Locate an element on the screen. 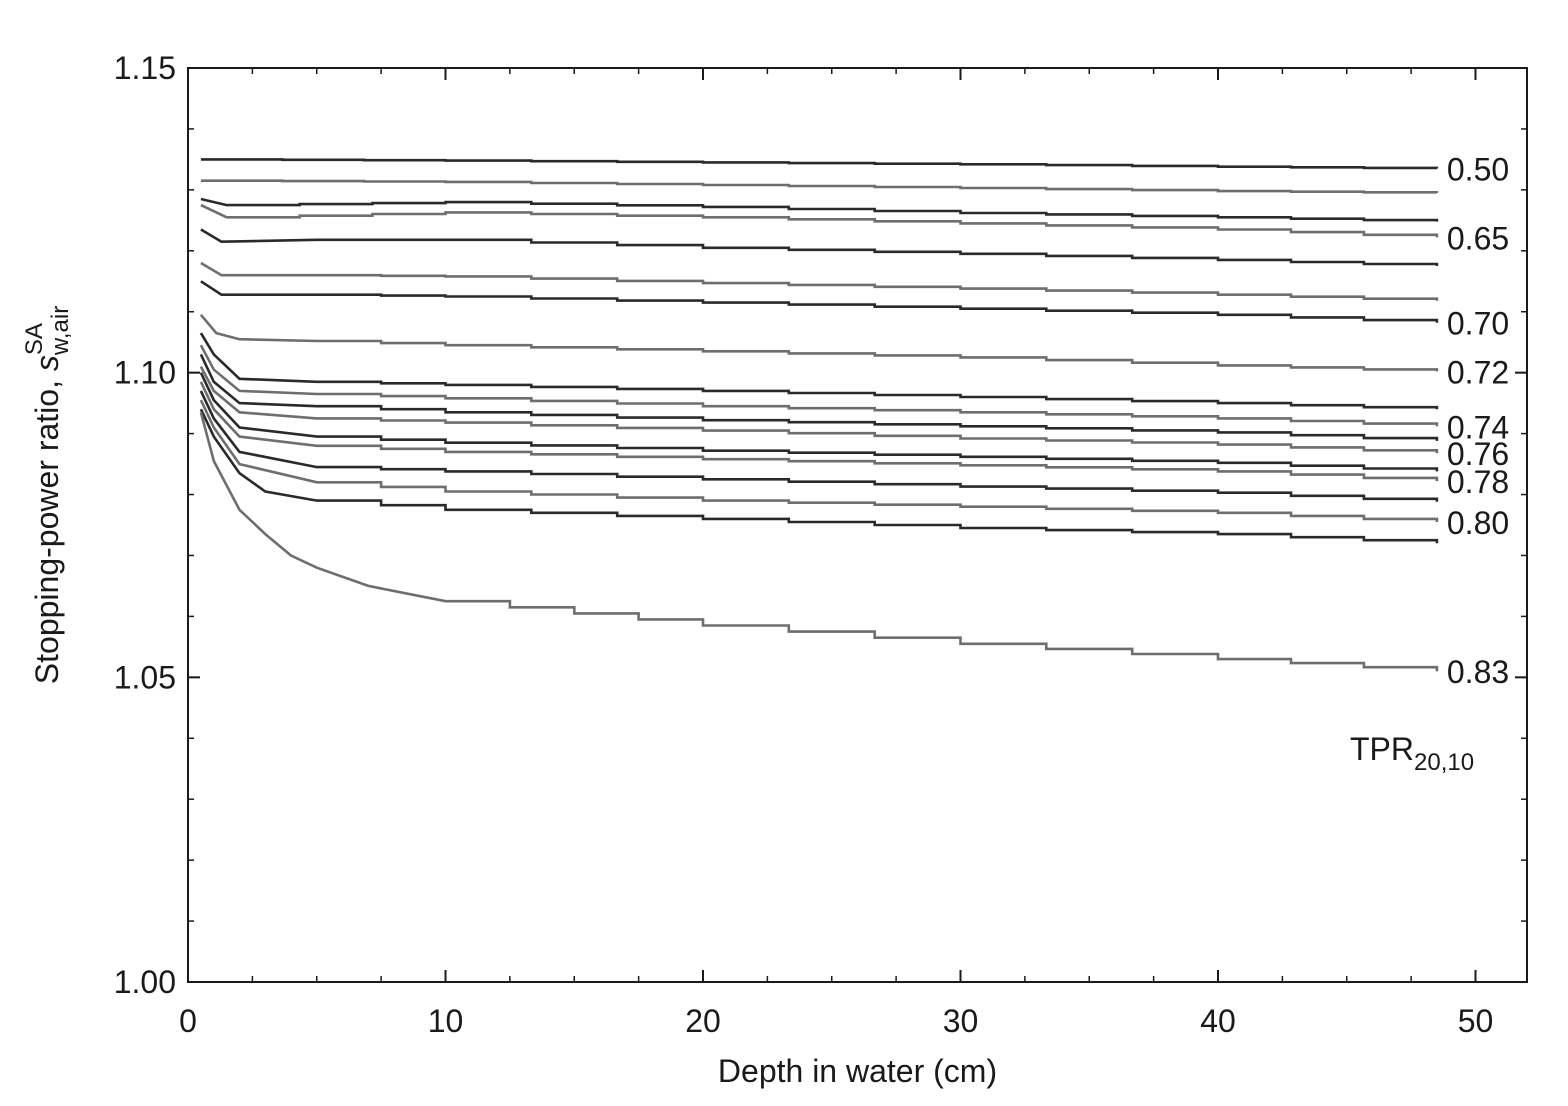 This screenshot has width=1568, height=1106. series-label: 0.70 is located at coordinates (1478, 324).